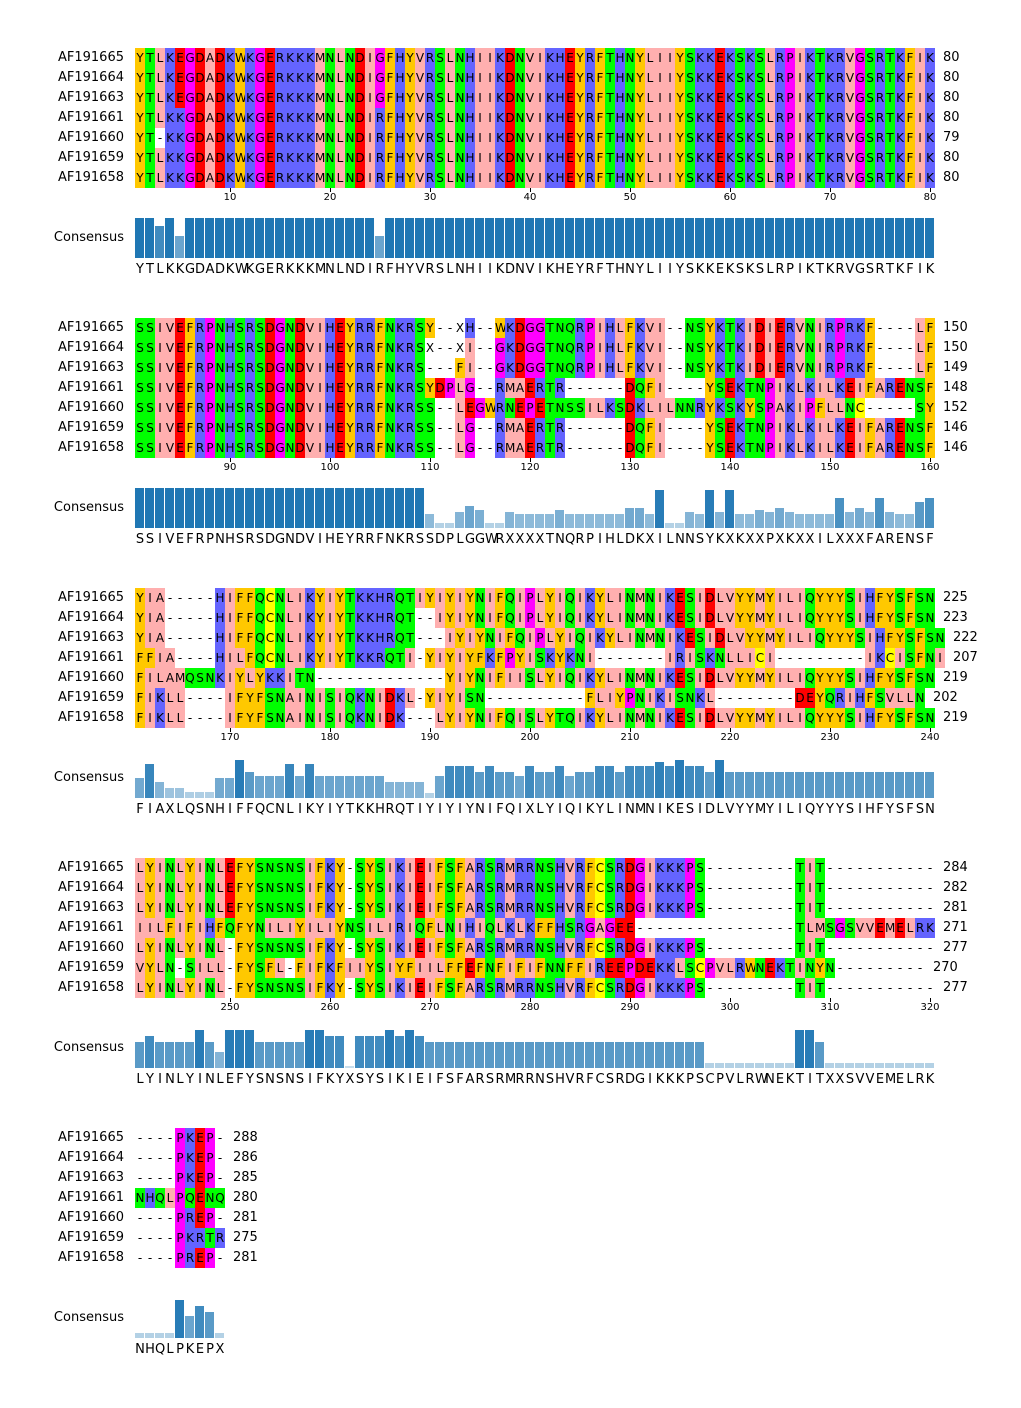 The height and width of the screenshot is (1408, 1021). I want to click on residue-cell: A, so click(880, 388).